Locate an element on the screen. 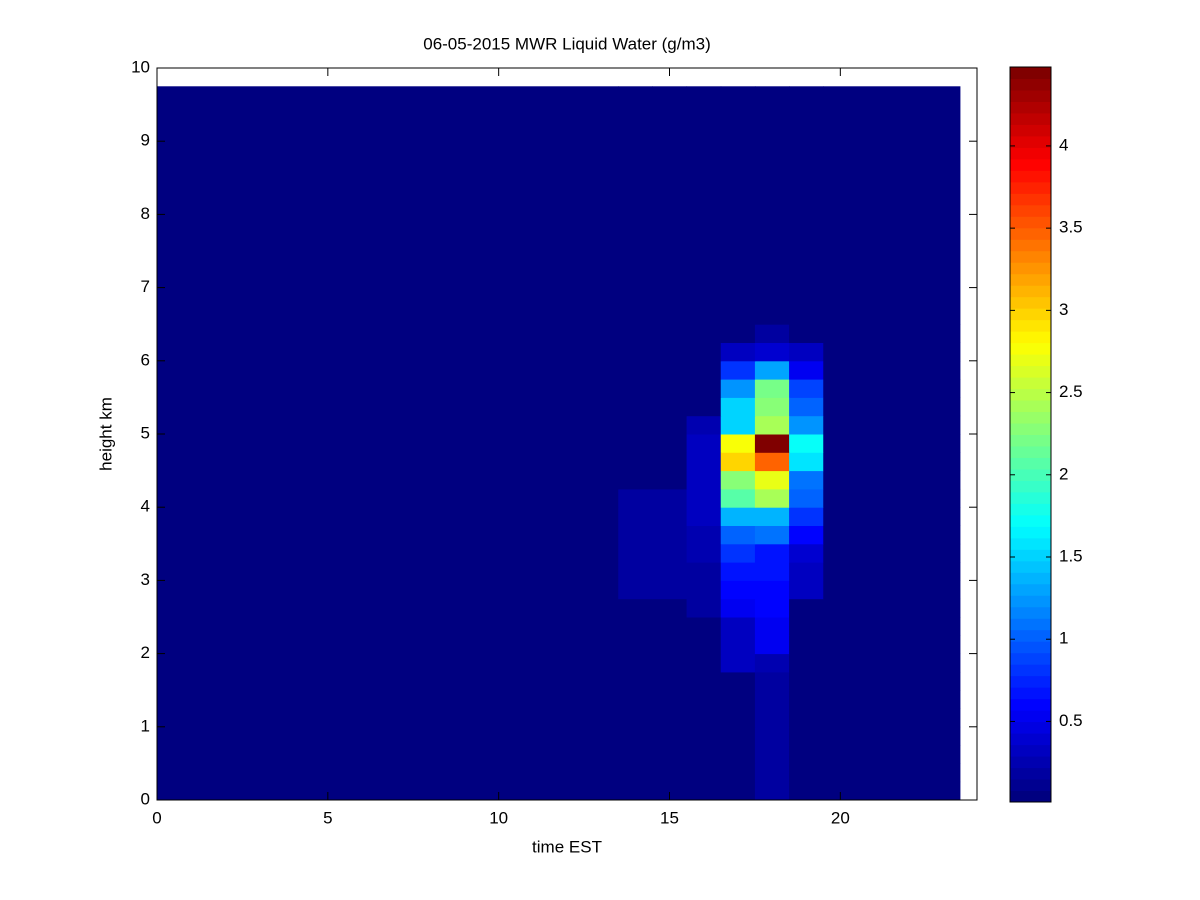 The height and width of the screenshot is (900, 1200). y-tick-label: 2 is located at coordinates (145, 652).